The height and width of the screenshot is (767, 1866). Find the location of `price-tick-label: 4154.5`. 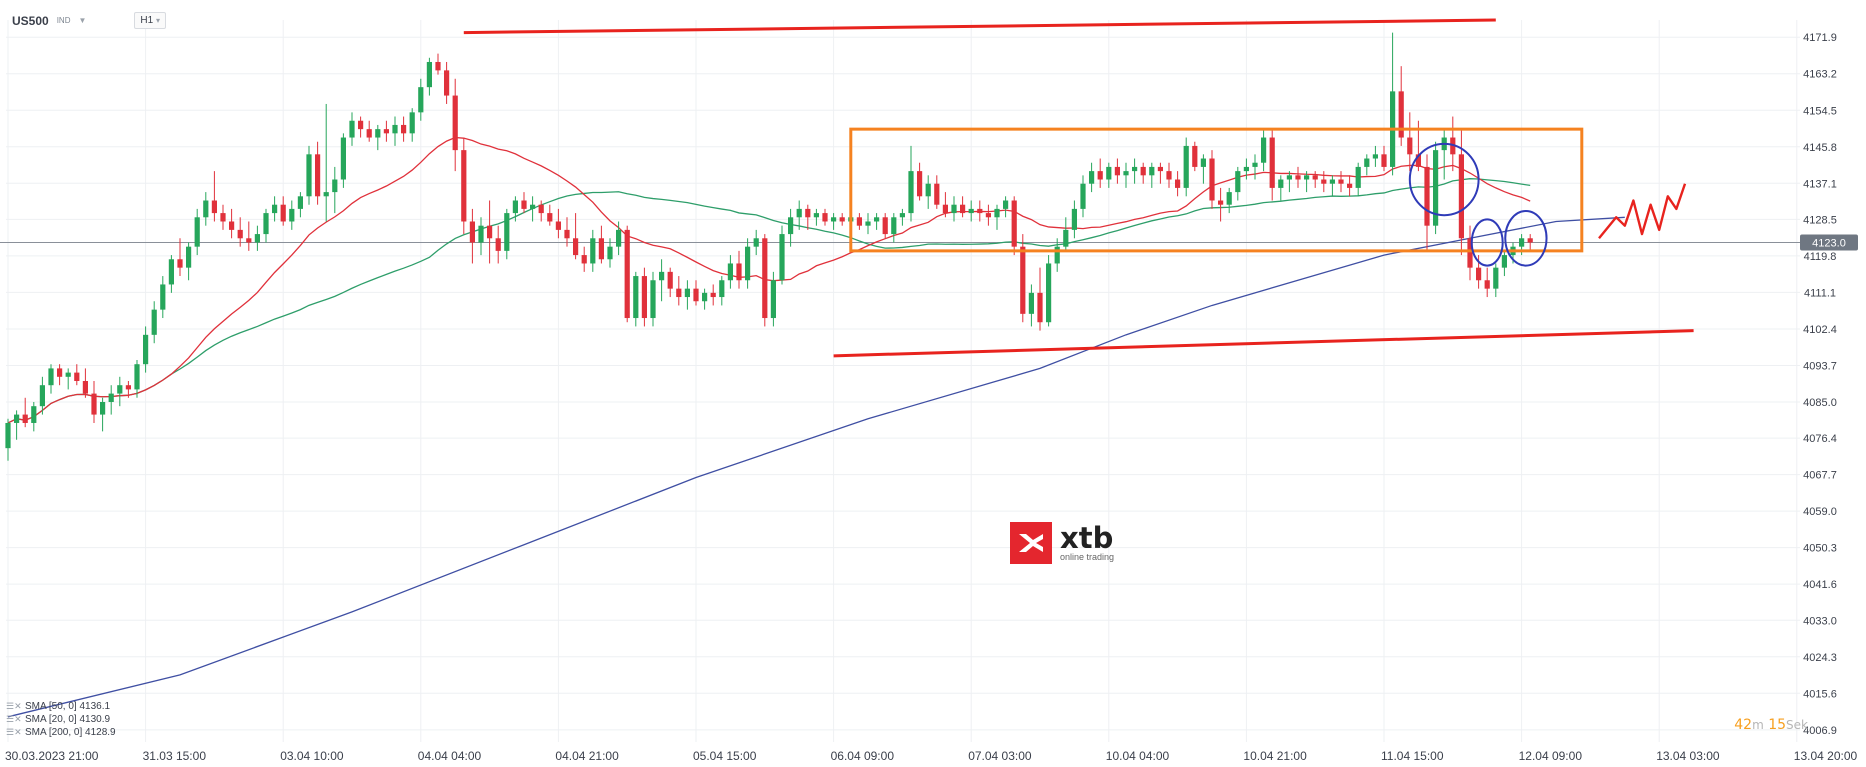

price-tick-label: 4154.5 is located at coordinates (1820, 111).